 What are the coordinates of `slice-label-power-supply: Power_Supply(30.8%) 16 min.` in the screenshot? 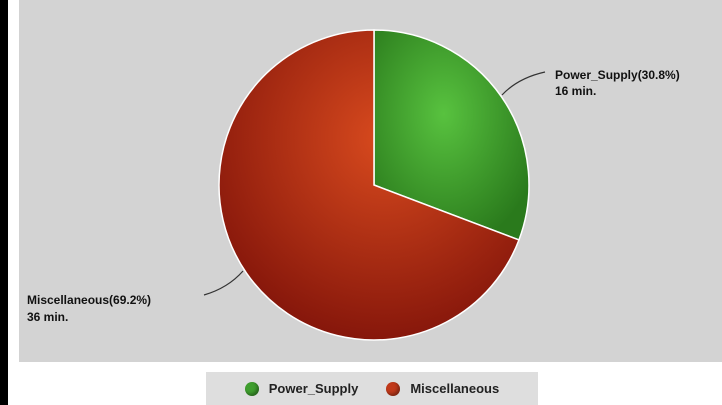 It's located at (617, 83).